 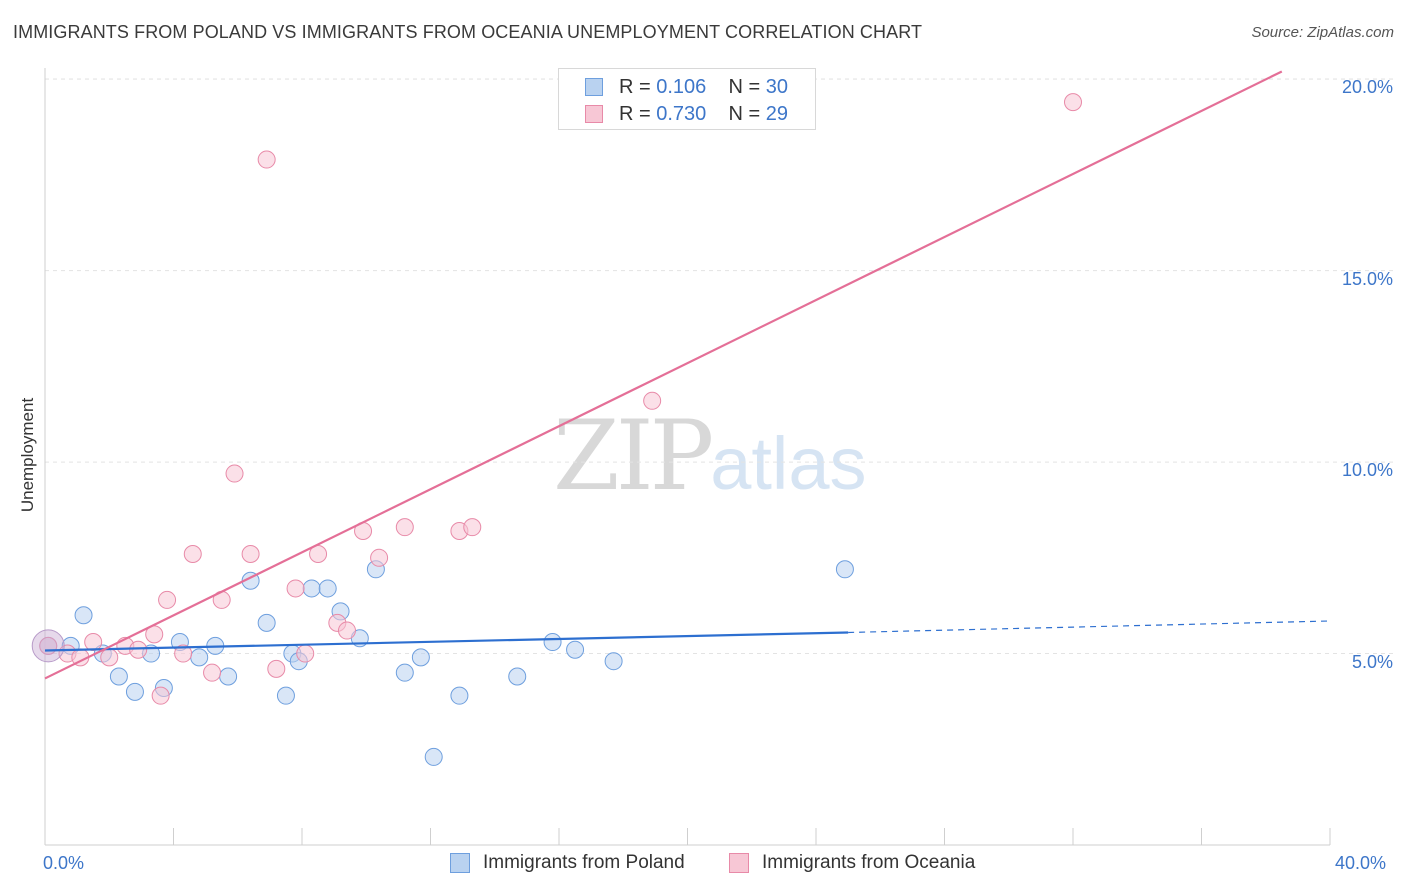 What do you see at coordinates (1322, 32) in the screenshot?
I see `source-label: Source: ZipAtlas.com` at bounding box center [1322, 32].